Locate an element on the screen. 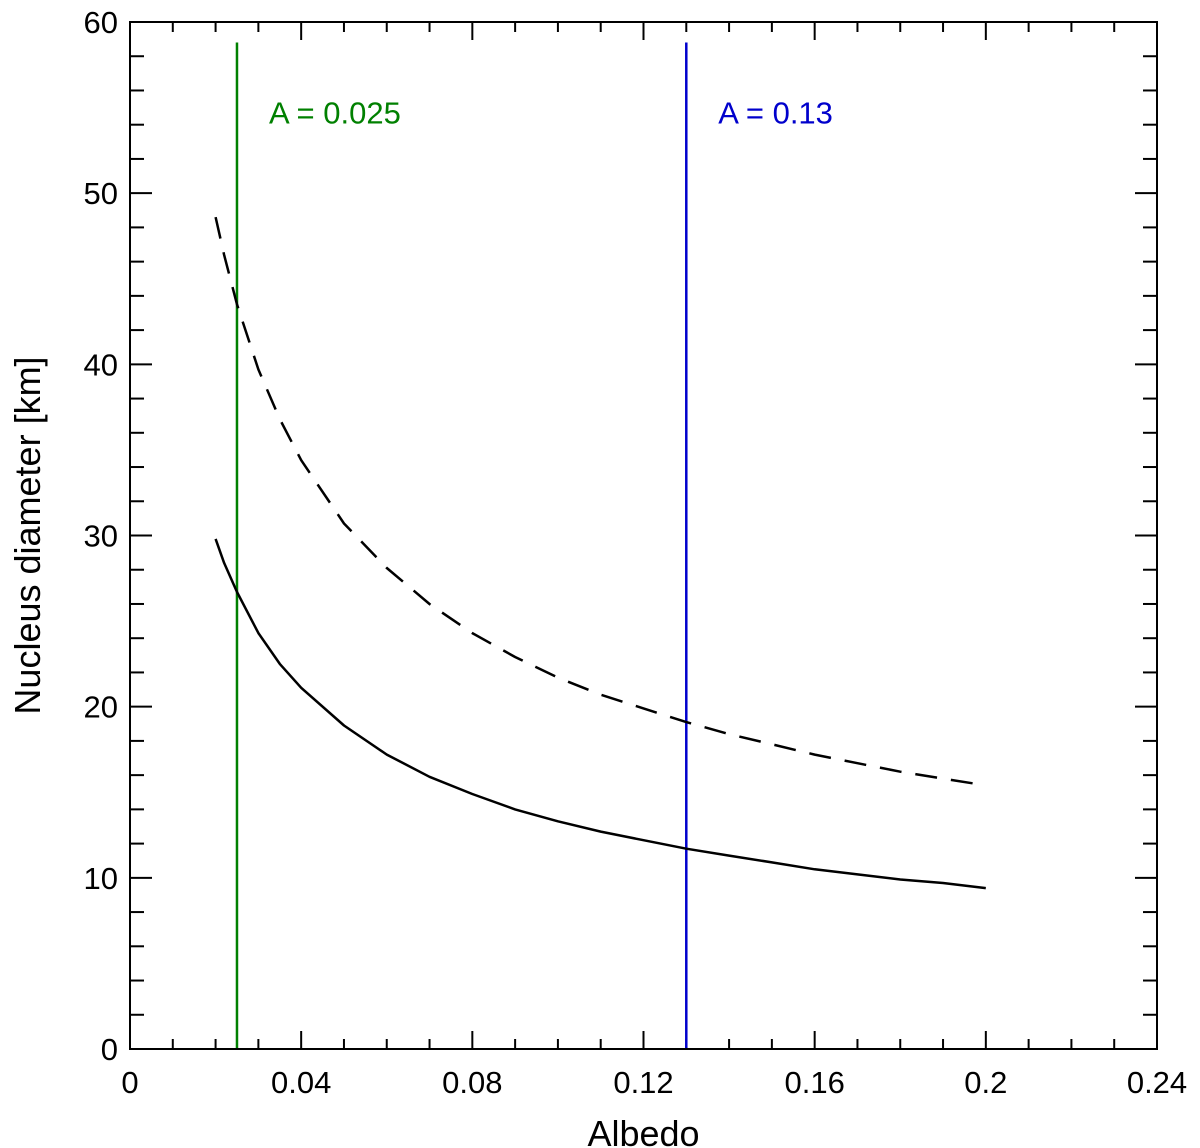 The height and width of the screenshot is (1148, 1200). y-tick-label: 10 is located at coordinates (101, 878).